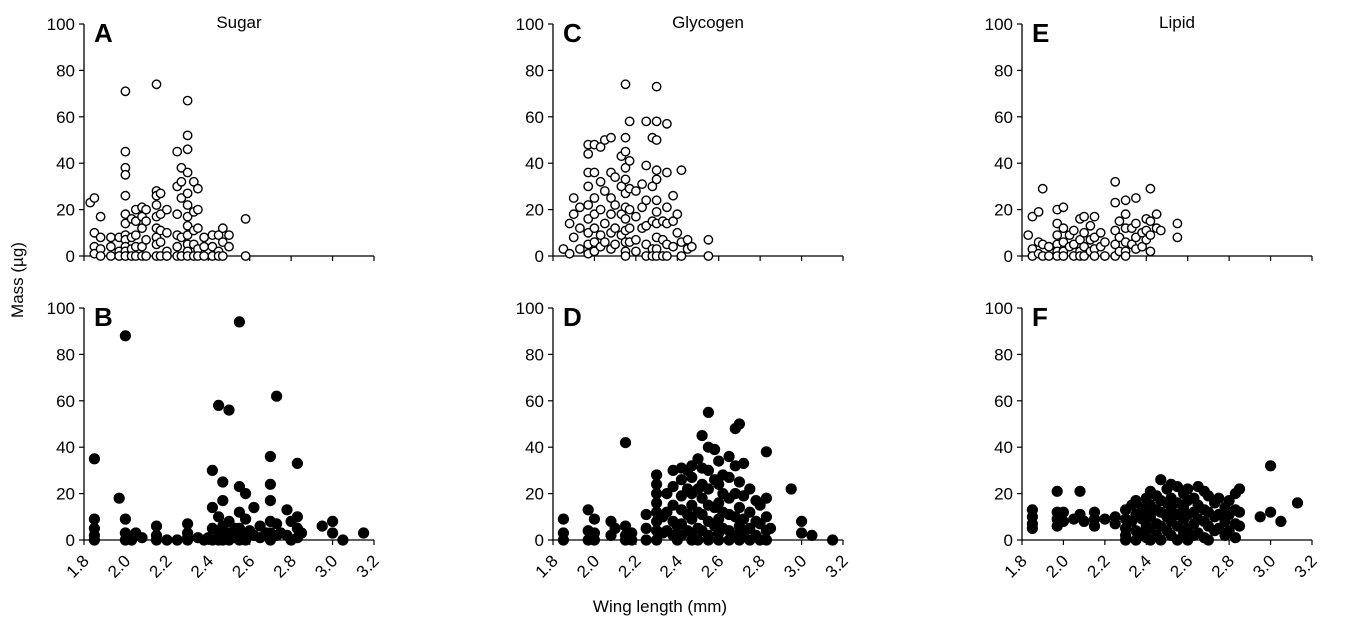  I want to click on panel-title: Lipid, so click(1177, 22).